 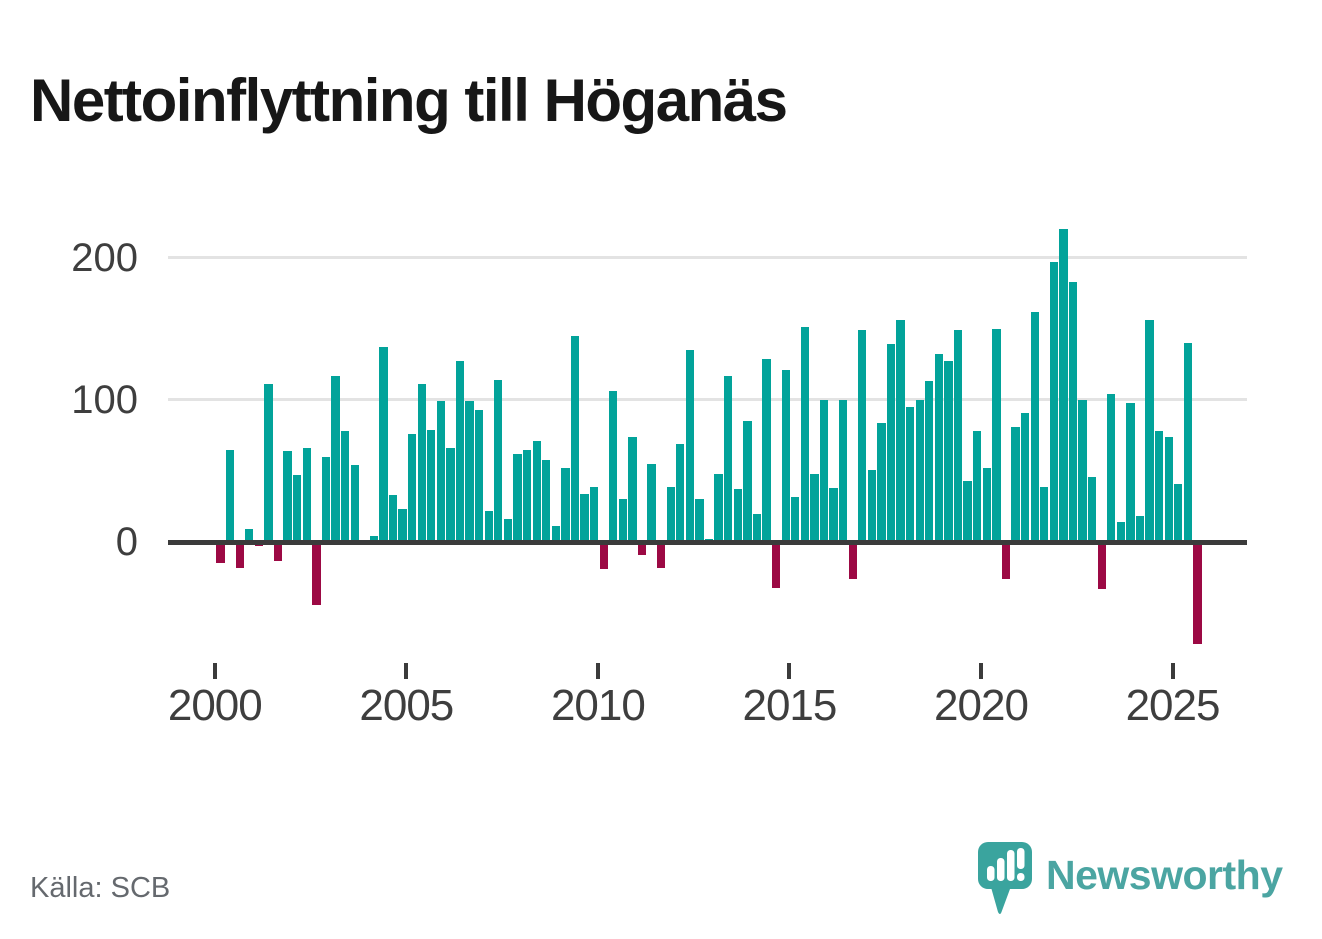 I want to click on bar-2024q3, so click(x=1159, y=486).